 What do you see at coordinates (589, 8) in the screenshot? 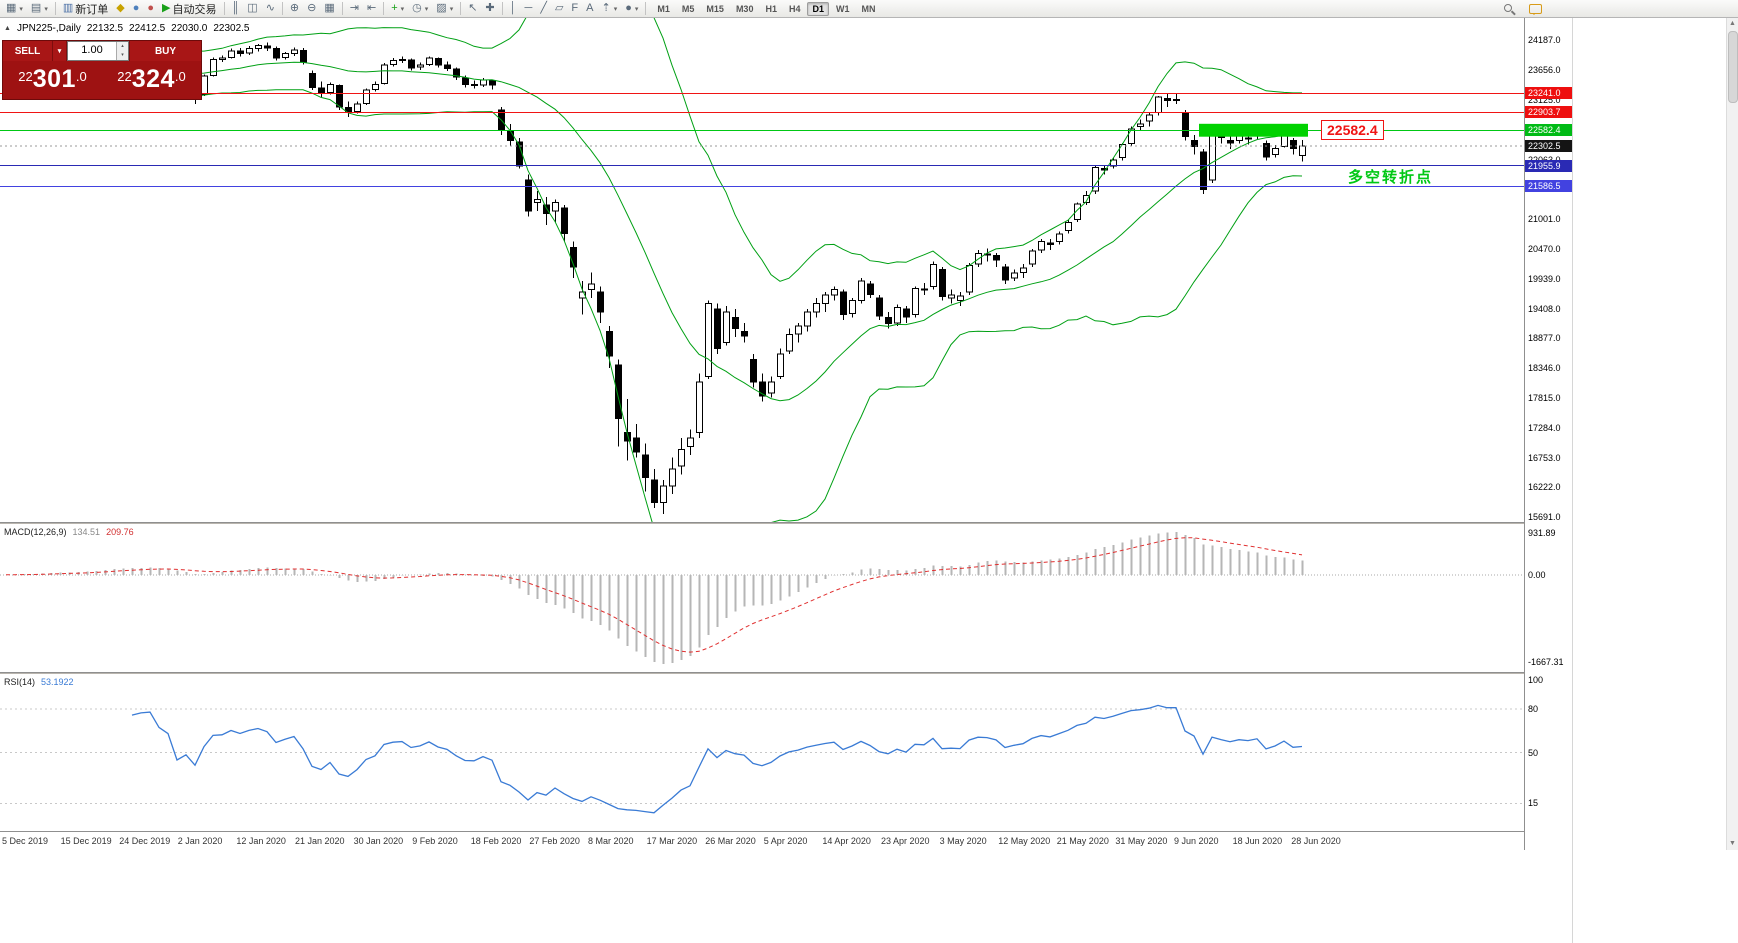
I see `text-tool-button: A` at bounding box center [589, 8].